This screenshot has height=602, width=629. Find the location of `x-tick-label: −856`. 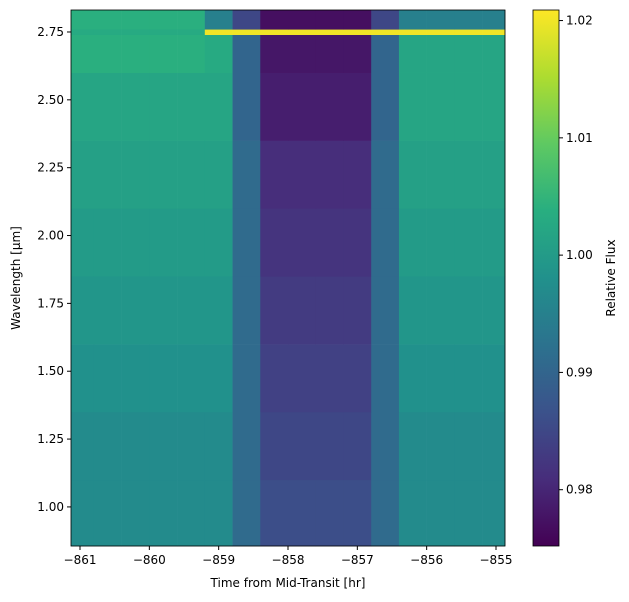

x-tick-label: −856 is located at coordinates (426, 560).